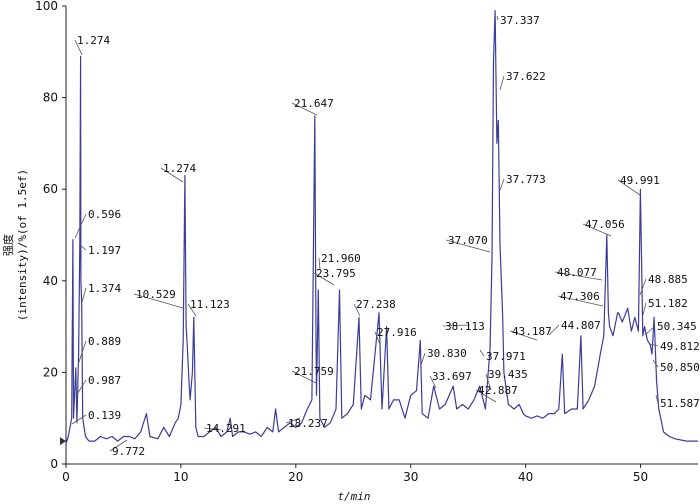 This screenshot has width=700, height=504. I want to click on baseline-marker, so click(63, 441).